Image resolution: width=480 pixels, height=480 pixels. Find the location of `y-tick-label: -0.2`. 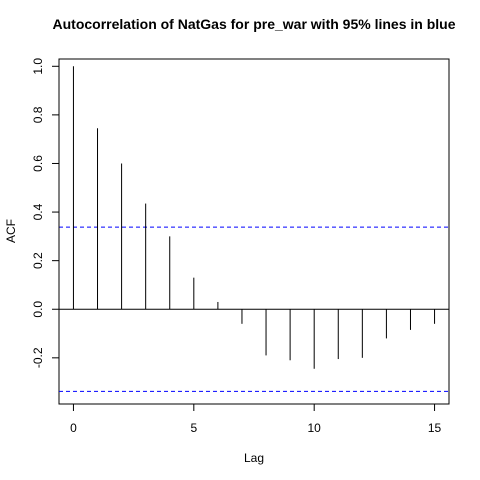

y-tick-label: -0.2 is located at coordinates (38, 357).